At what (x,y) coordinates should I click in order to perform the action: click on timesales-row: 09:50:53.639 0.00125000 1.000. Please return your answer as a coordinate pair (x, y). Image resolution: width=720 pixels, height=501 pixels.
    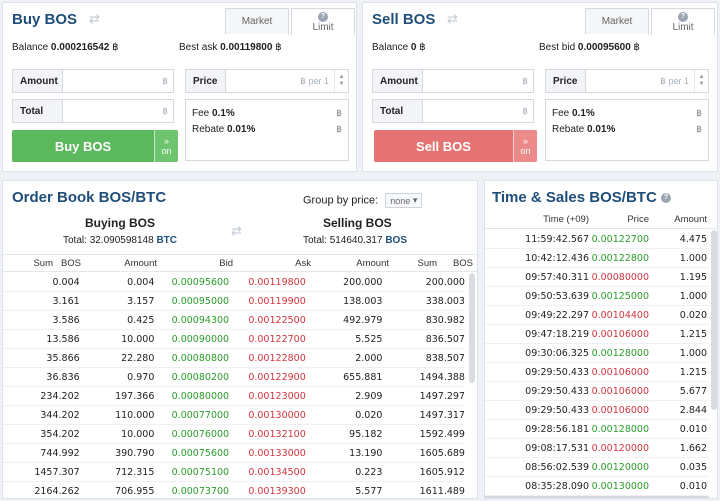
    Looking at the image, I should click on (597, 296).